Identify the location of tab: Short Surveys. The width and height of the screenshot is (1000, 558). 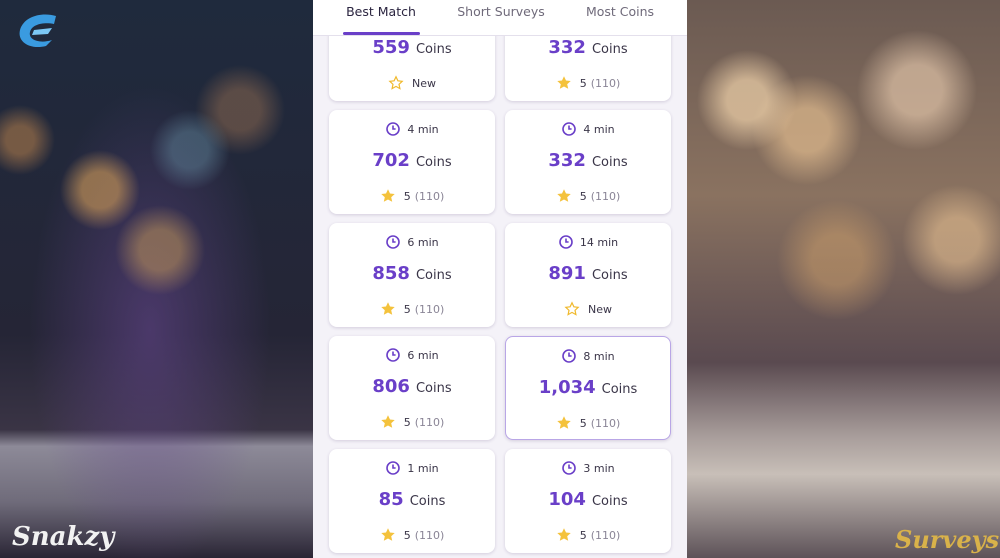
(501, 11).